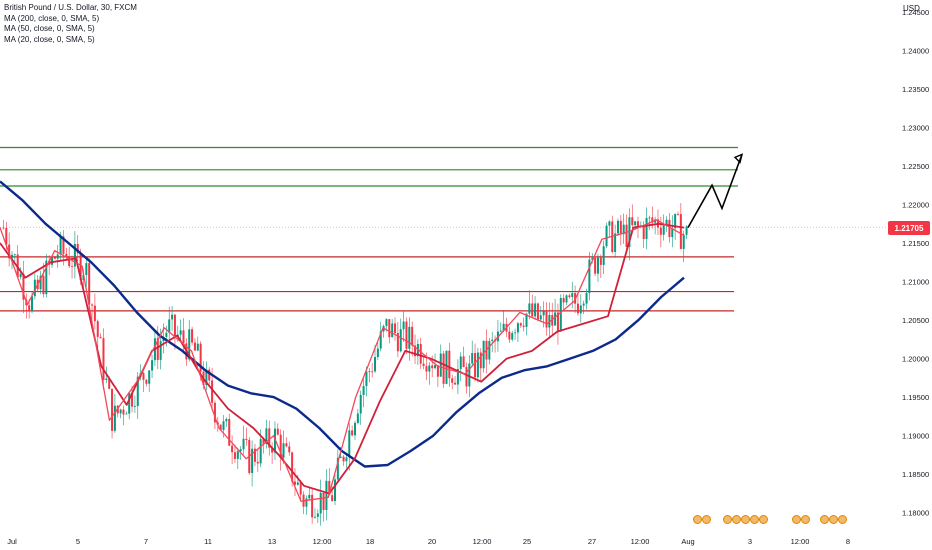 This screenshot has height=550, width=932. I want to click on x-tick-label: Jul, so click(12, 541).